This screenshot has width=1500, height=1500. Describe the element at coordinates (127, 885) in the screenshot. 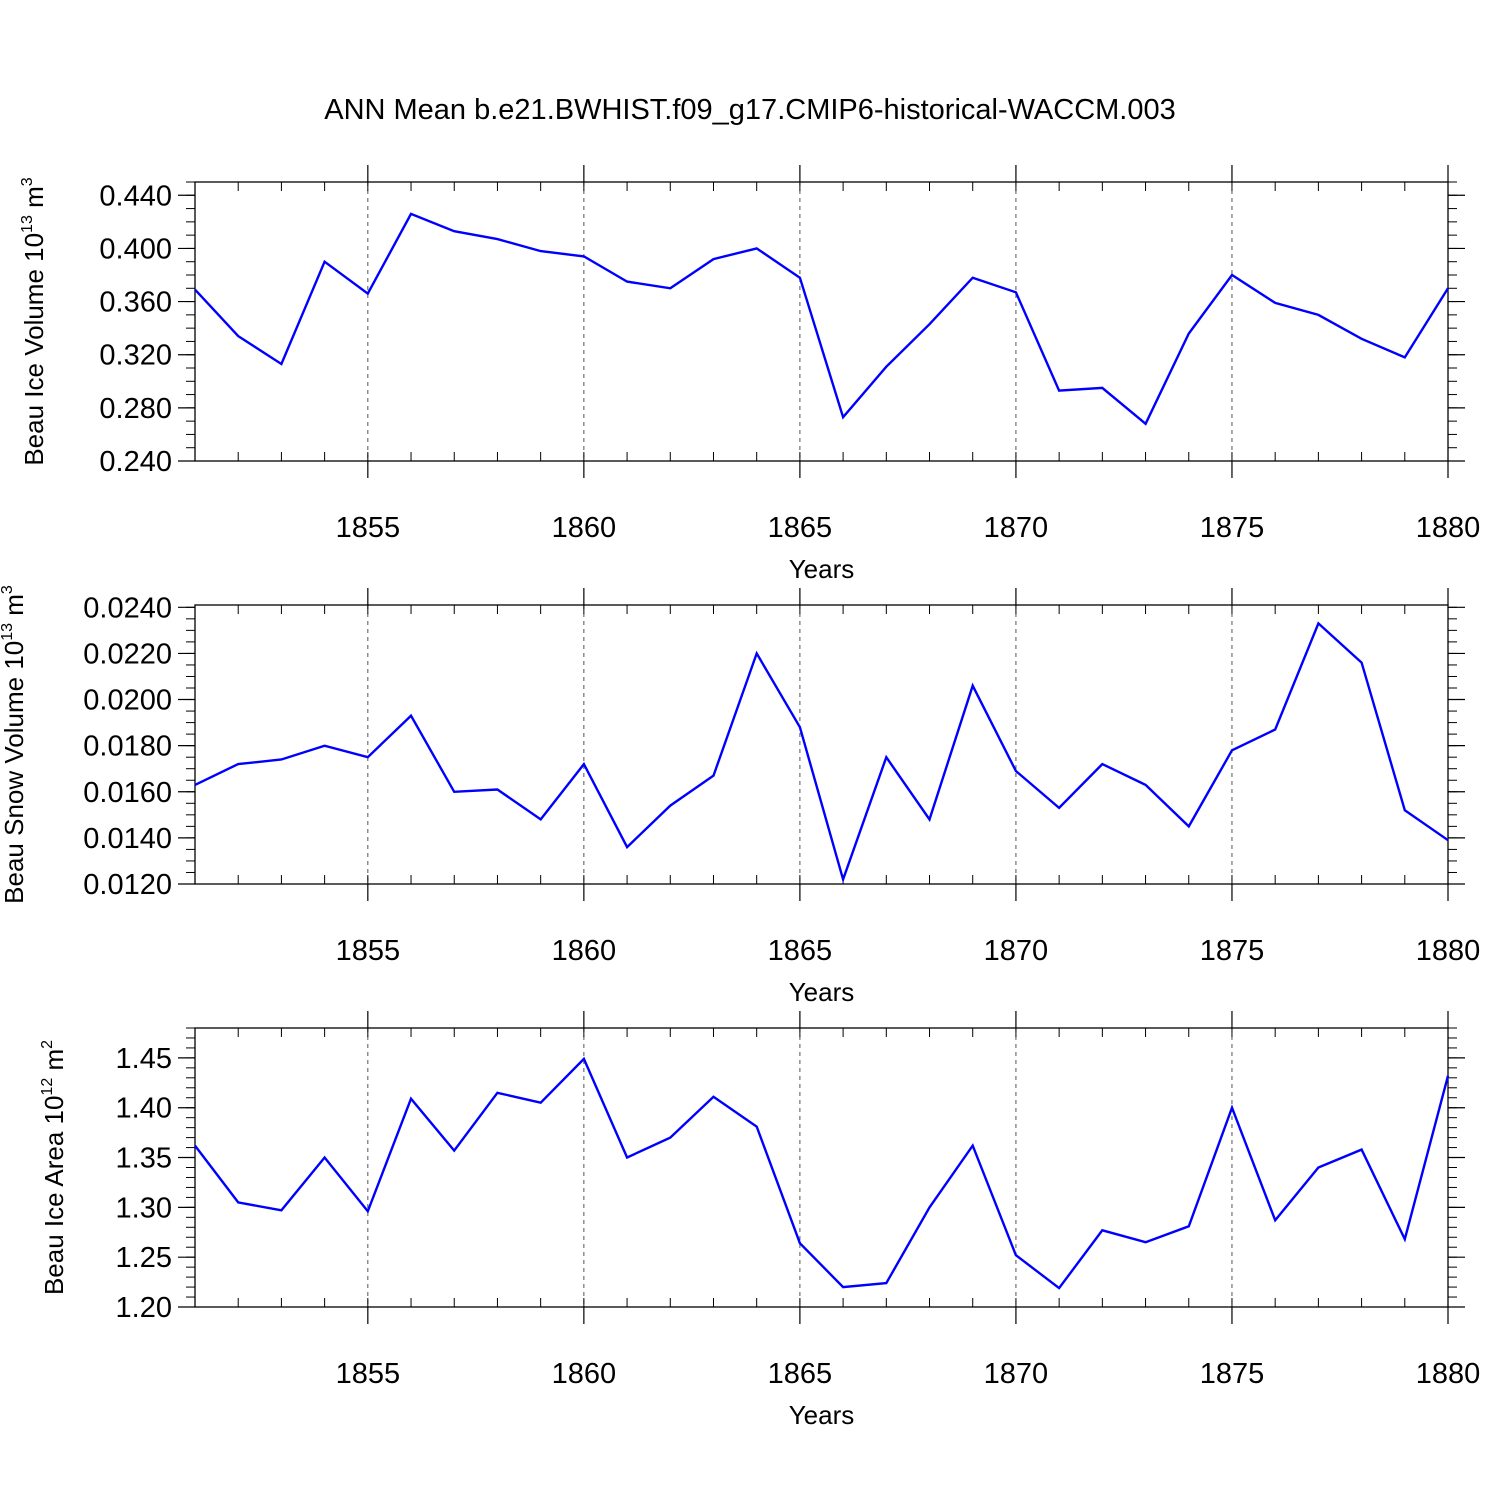

I see `y-tick-label: 0.0120` at that location.